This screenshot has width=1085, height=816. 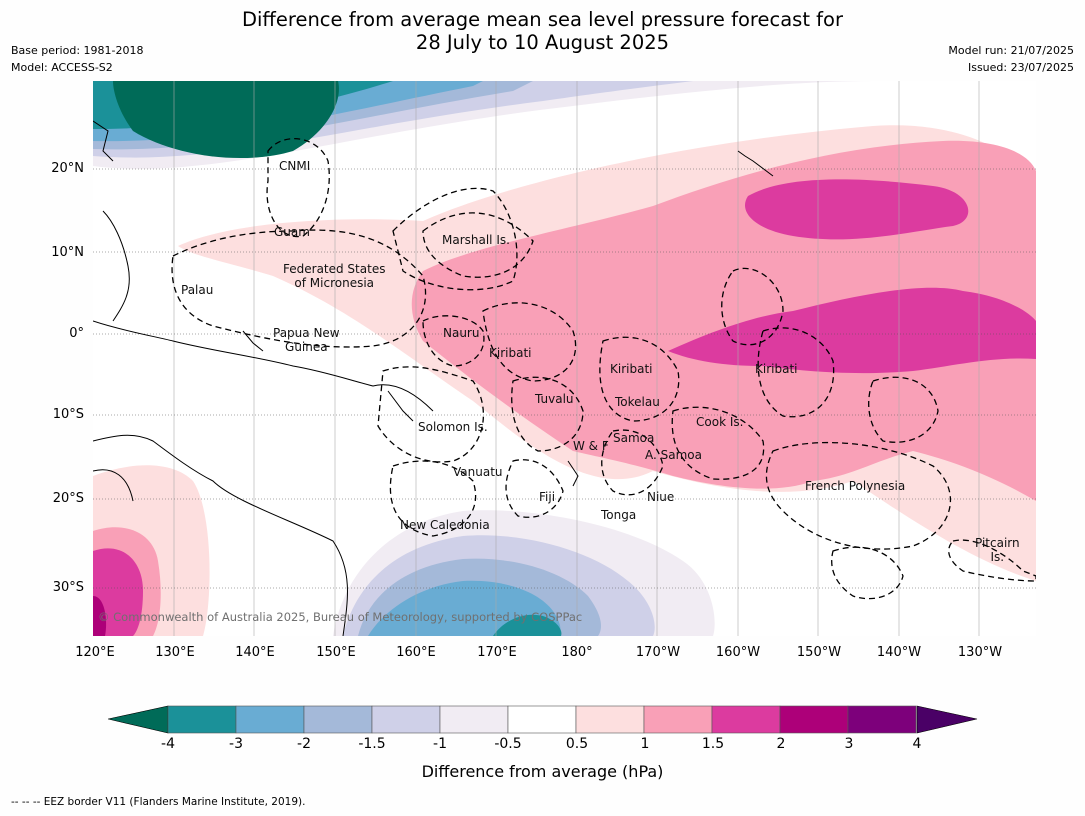 I want to click on cb-tick-4: -1, so click(x=440, y=744).